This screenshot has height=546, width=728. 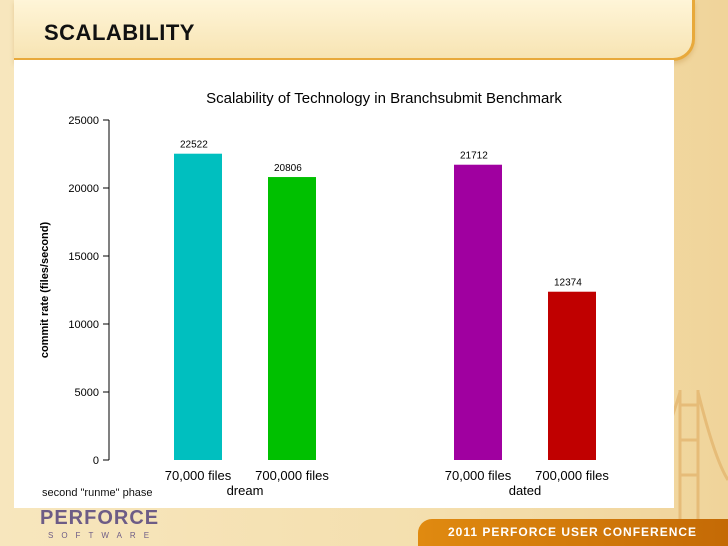 I want to click on y-tick-label: 5000, so click(x=87, y=393).